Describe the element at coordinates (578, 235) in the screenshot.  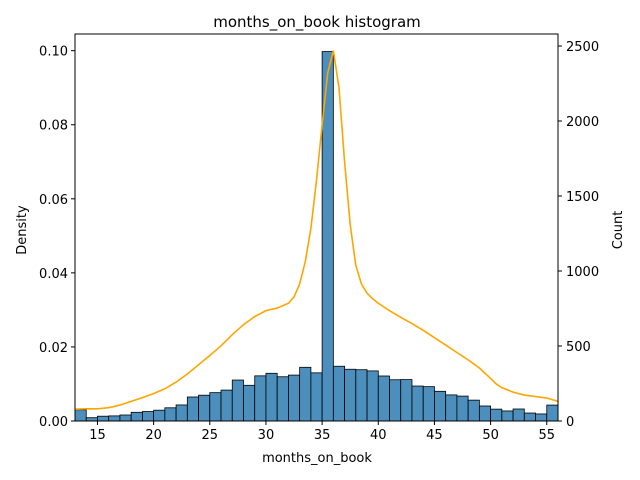
I see `y-axis-right-ticks: 0 500 1000 1500 2000 2500` at that location.